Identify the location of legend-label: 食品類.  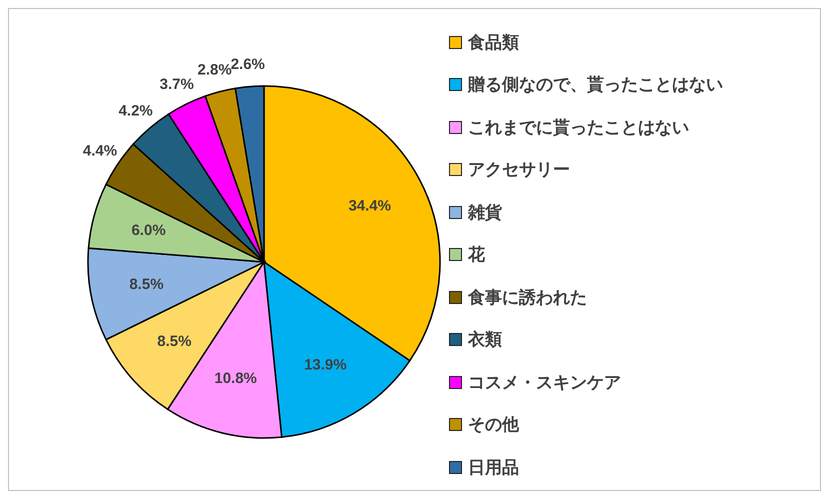
(493, 43).